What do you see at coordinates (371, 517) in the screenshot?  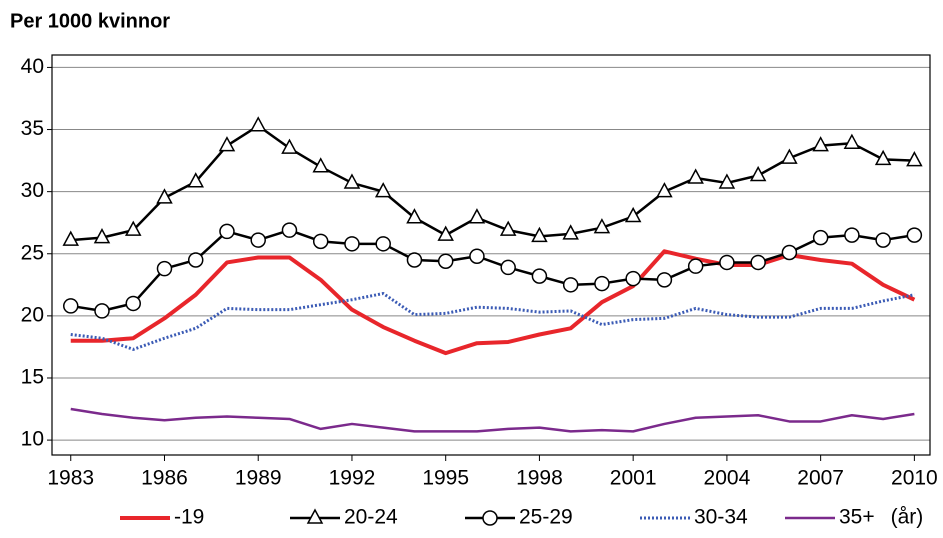 I see `legend-label: 20-24` at bounding box center [371, 517].